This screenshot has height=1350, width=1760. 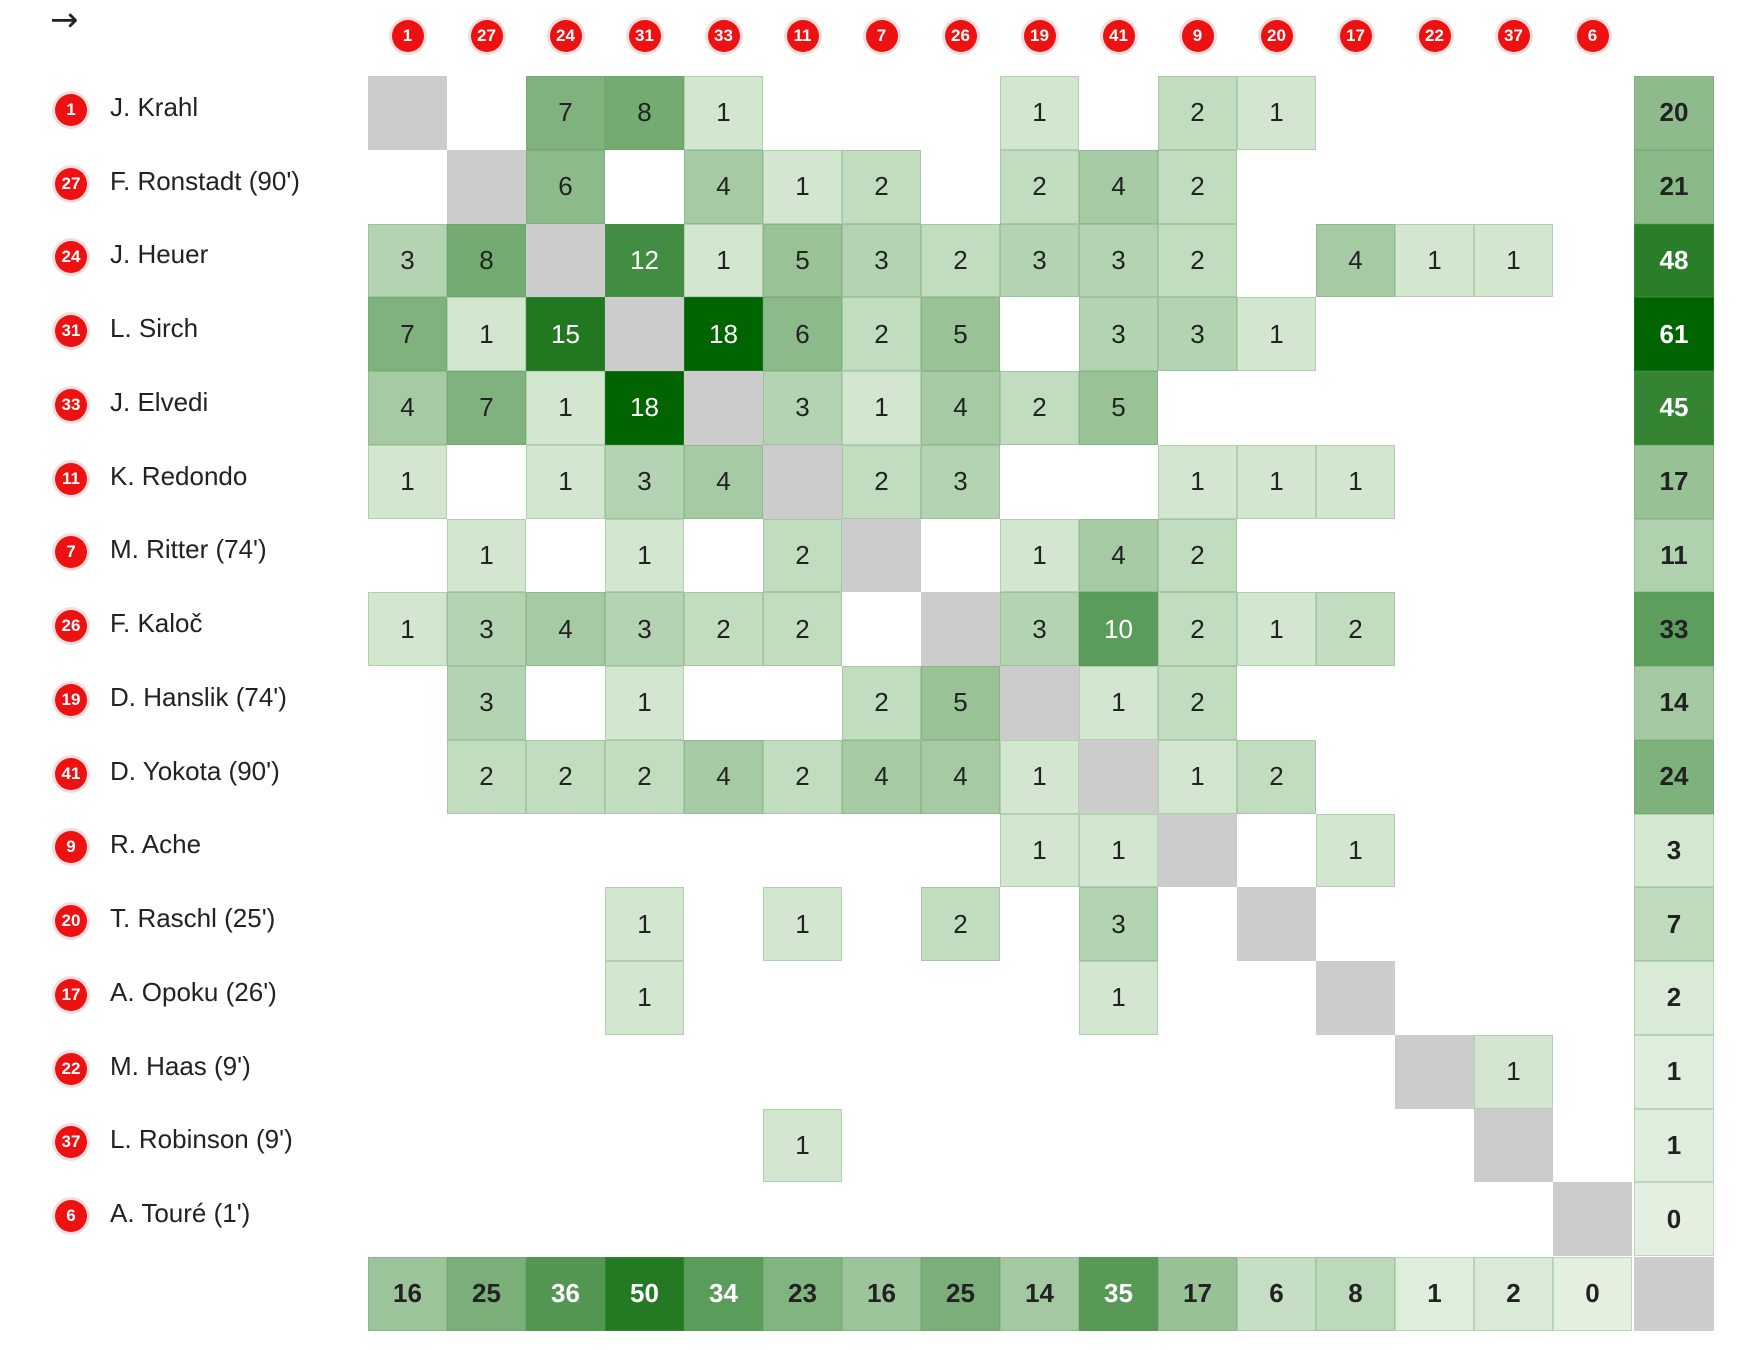 What do you see at coordinates (802, 36) in the screenshot?
I see `column-player-badge: 11` at bounding box center [802, 36].